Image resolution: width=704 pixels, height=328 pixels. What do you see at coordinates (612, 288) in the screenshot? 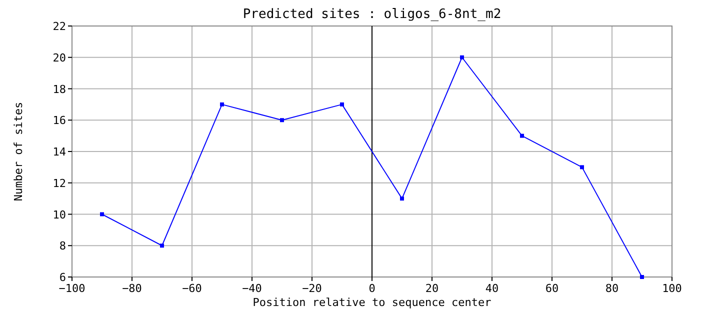
I see `x-tick-label: 80` at bounding box center [612, 288].